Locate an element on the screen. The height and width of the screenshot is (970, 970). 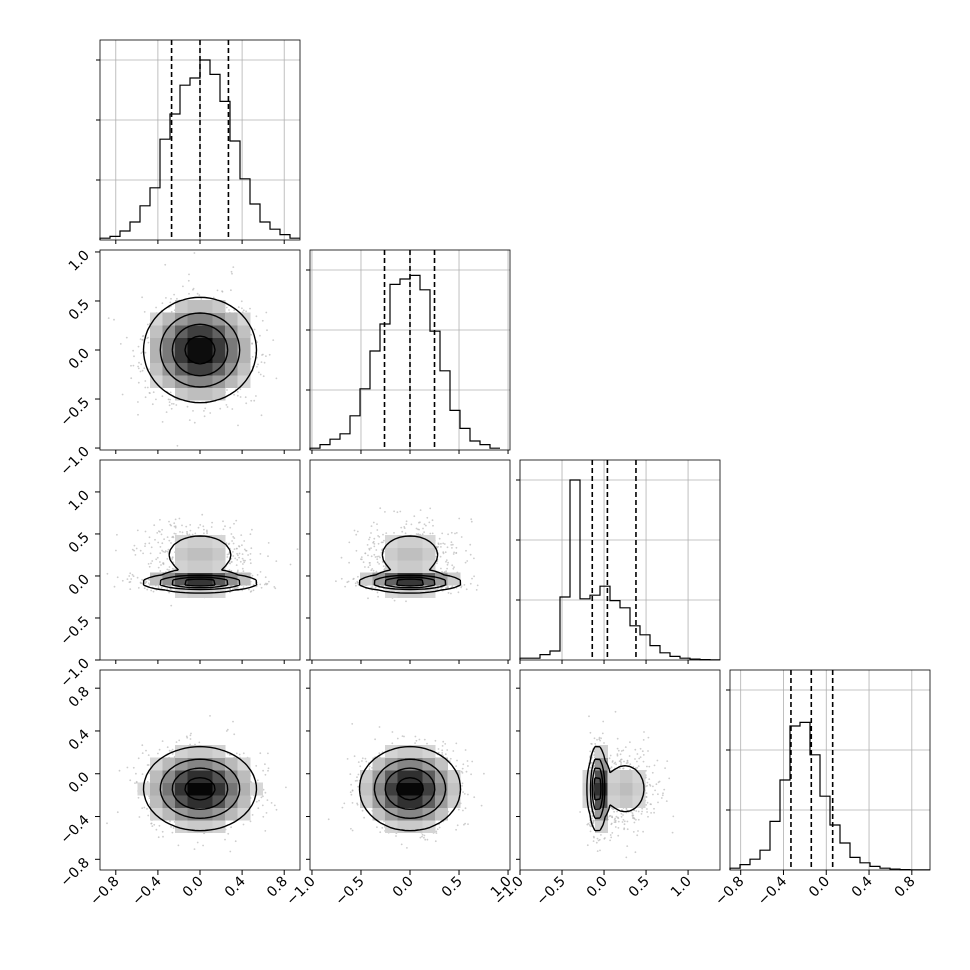
contour-lines is located at coordinates (200, 350).